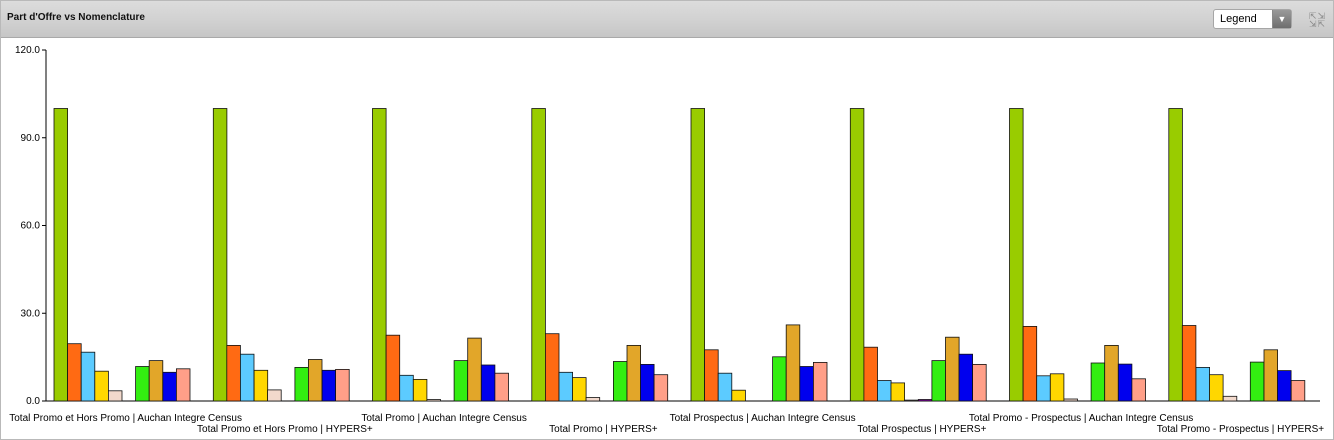  What do you see at coordinates (603, 429) in the screenshot?
I see `x-category-label: Total Promo | HYPERS+` at bounding box center [603, 429].